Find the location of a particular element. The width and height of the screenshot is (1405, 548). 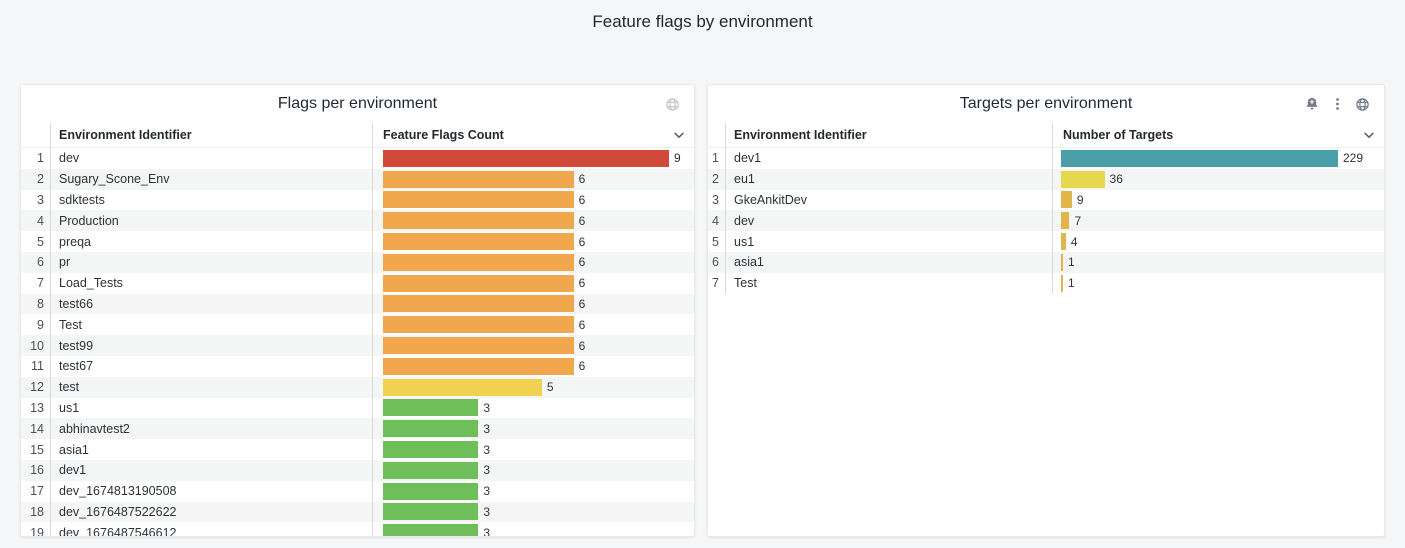

panel-header: Targets per environment is located at coordinates (1046, 104).